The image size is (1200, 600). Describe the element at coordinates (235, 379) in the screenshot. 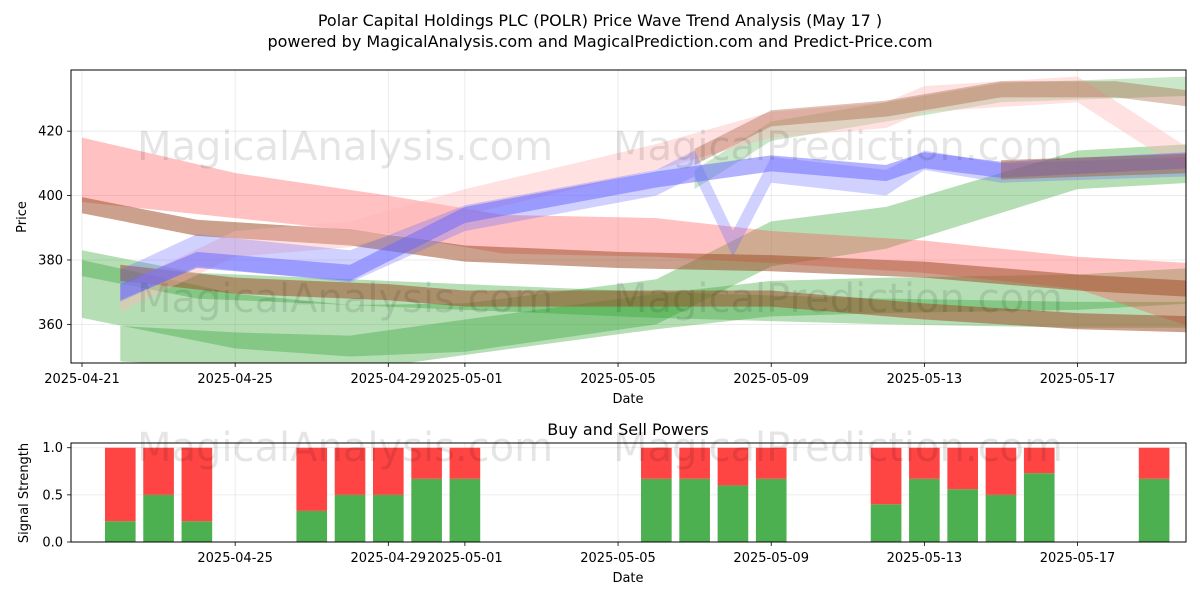

I see `price-x-tick-label: 2025-04-25` at that location.